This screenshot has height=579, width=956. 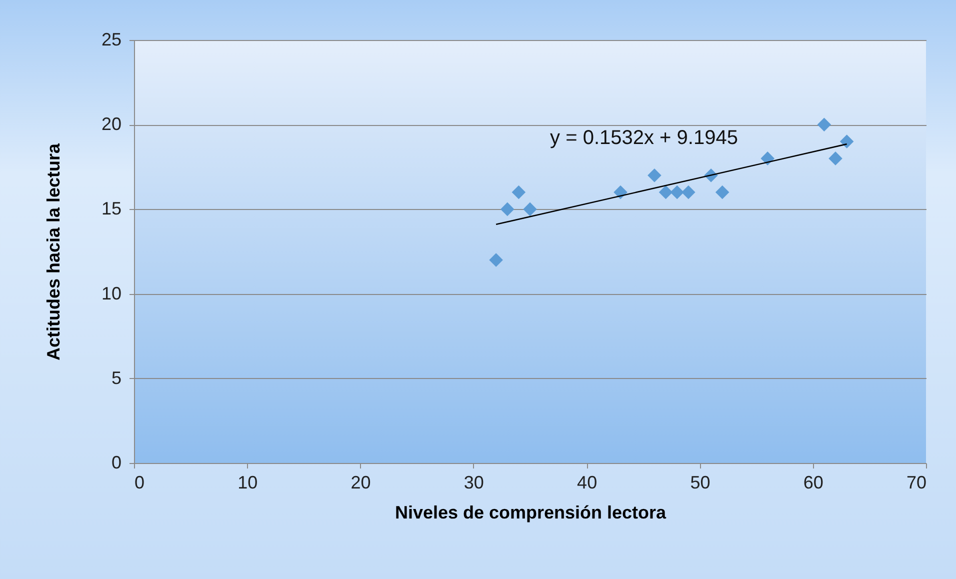 I want to click on y-tick-label: 25, so click(x=111, y=40).